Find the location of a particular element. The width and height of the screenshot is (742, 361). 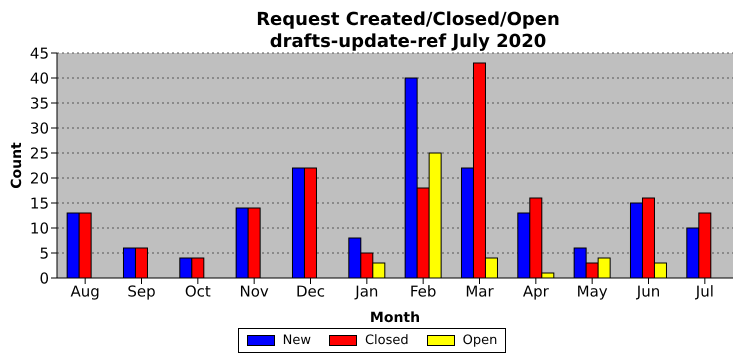

chart-title: Request Created/Closed/Open is located at coordinates (408, 19).